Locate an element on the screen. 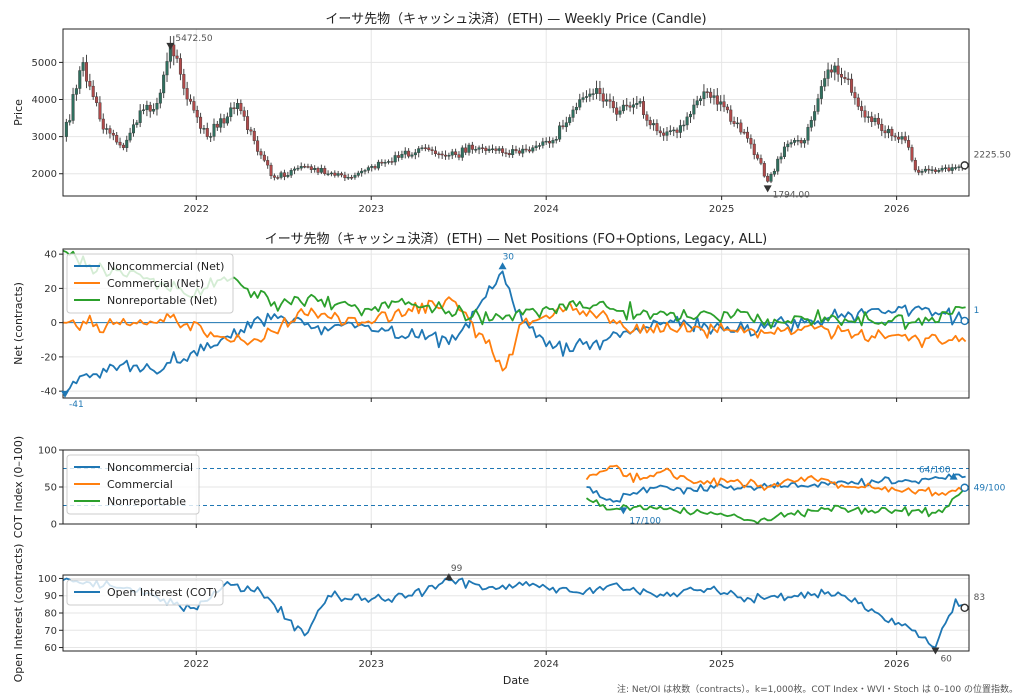  y-tick-label: -40 is located at coordinates (49, 392).